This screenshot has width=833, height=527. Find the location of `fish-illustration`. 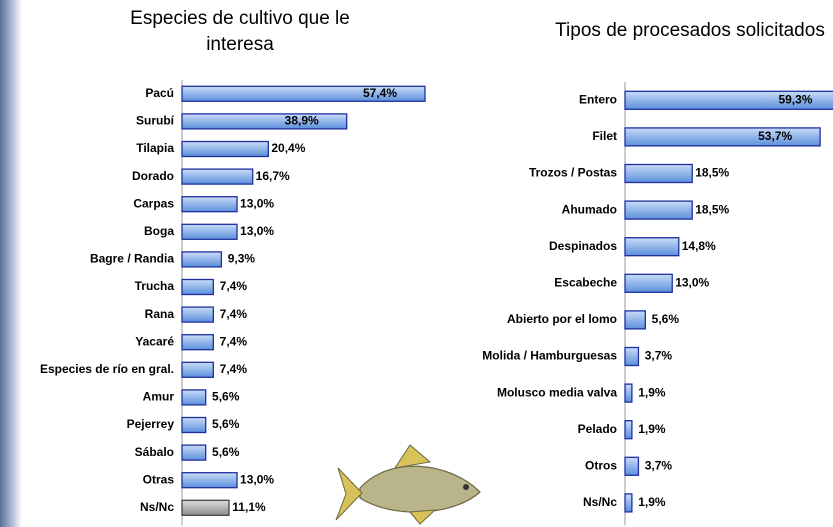

fish-illustration is located at coordinates (408, 484).